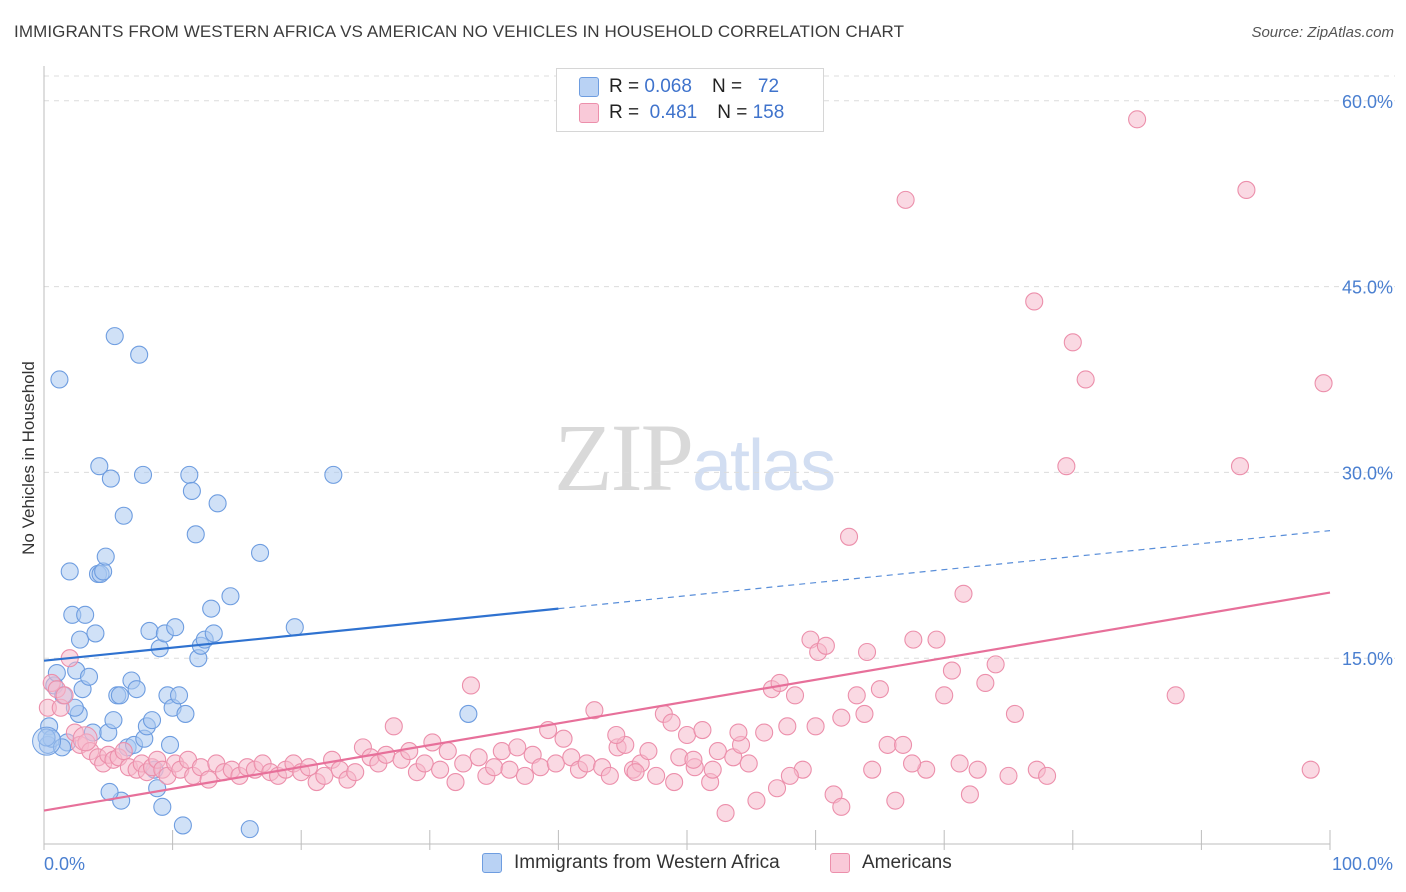  Describe the element at coordinates (690, 100) in the screenshot. I see `stats-legend: R = 0.068 N = 72 R = 0.481 N = 158` at that location.